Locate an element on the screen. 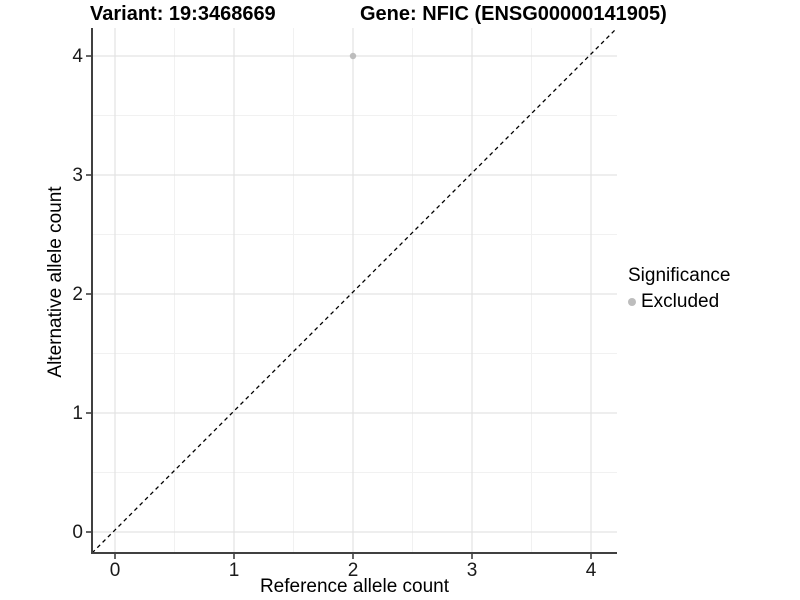 The image size is (800, 600). y-tick-label: 4 is located at coordinates (77, 56).